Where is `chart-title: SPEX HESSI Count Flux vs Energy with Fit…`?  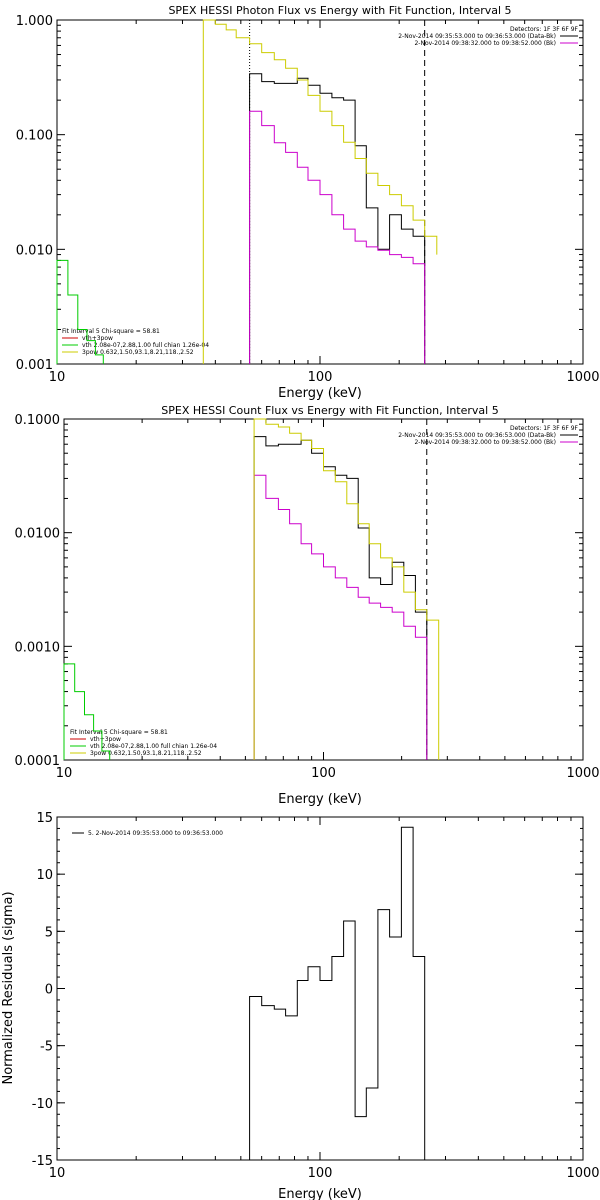 chart-title: SPEX HESSI Count Flux vs Energy with Fit… is located at coordinates (329, 410).